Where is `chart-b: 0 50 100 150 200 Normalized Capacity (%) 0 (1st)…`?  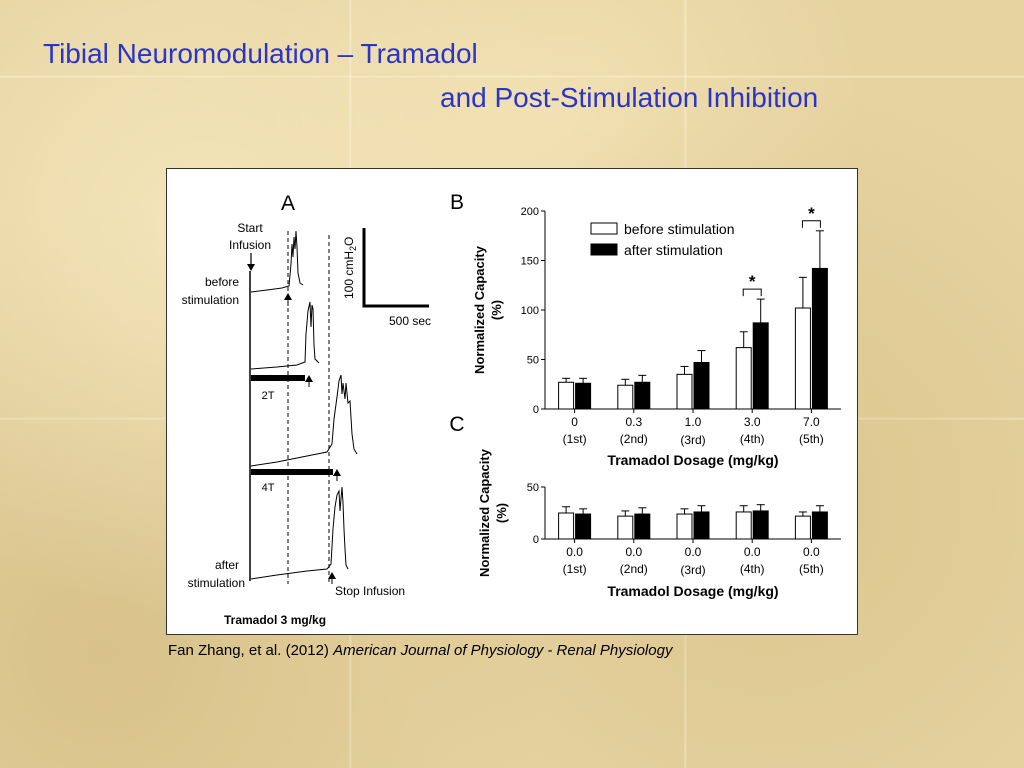
chart-b: 0 50 100 150 200 Normalized Capacity (%) 0 (1st)… is located at coordinates (656, 336).